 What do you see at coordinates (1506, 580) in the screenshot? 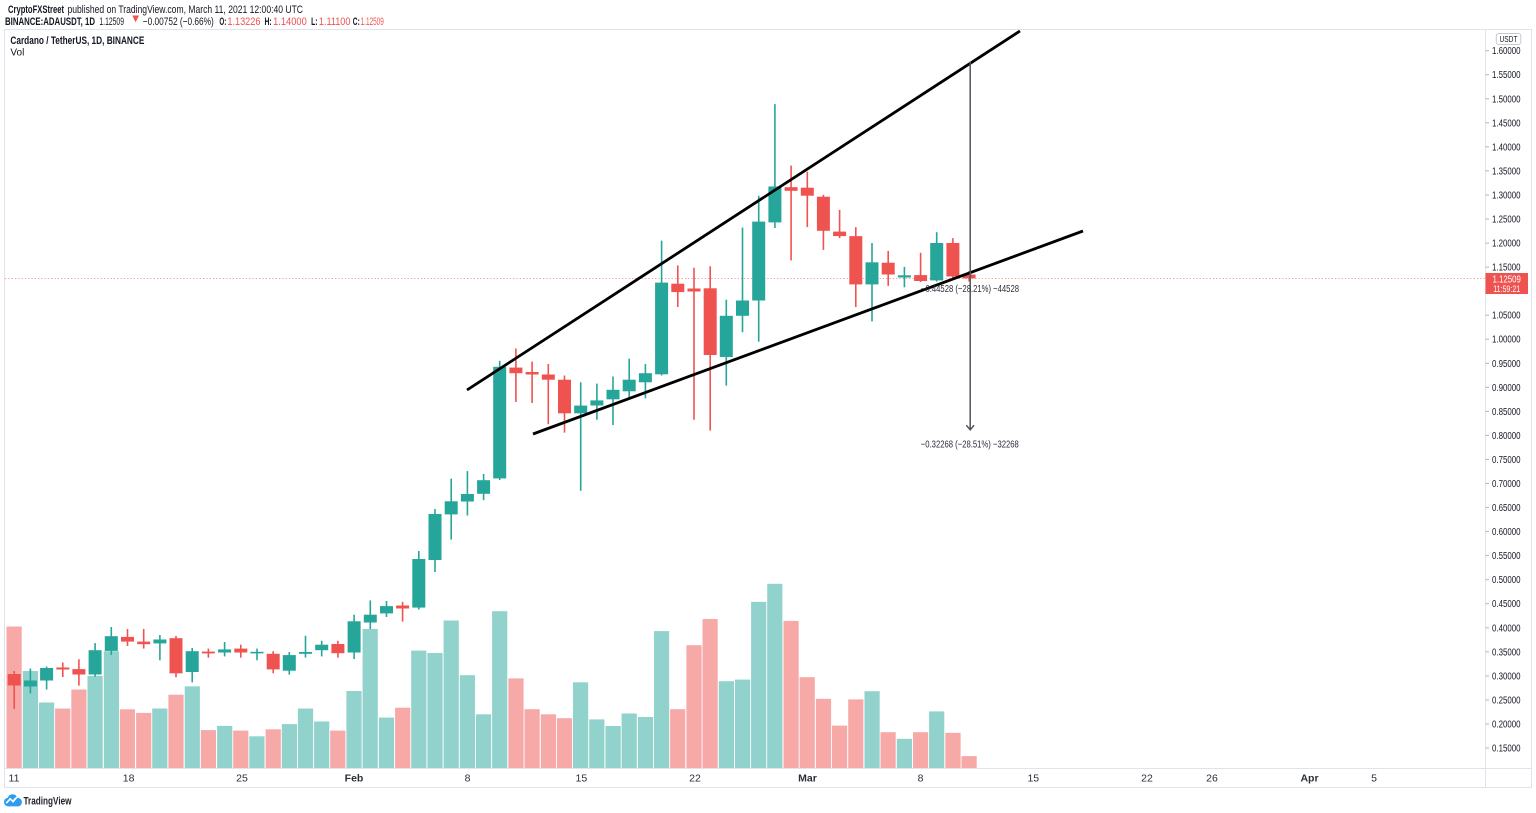
I see `svg-text: 0.50000` at bounding box center [1506, 580].